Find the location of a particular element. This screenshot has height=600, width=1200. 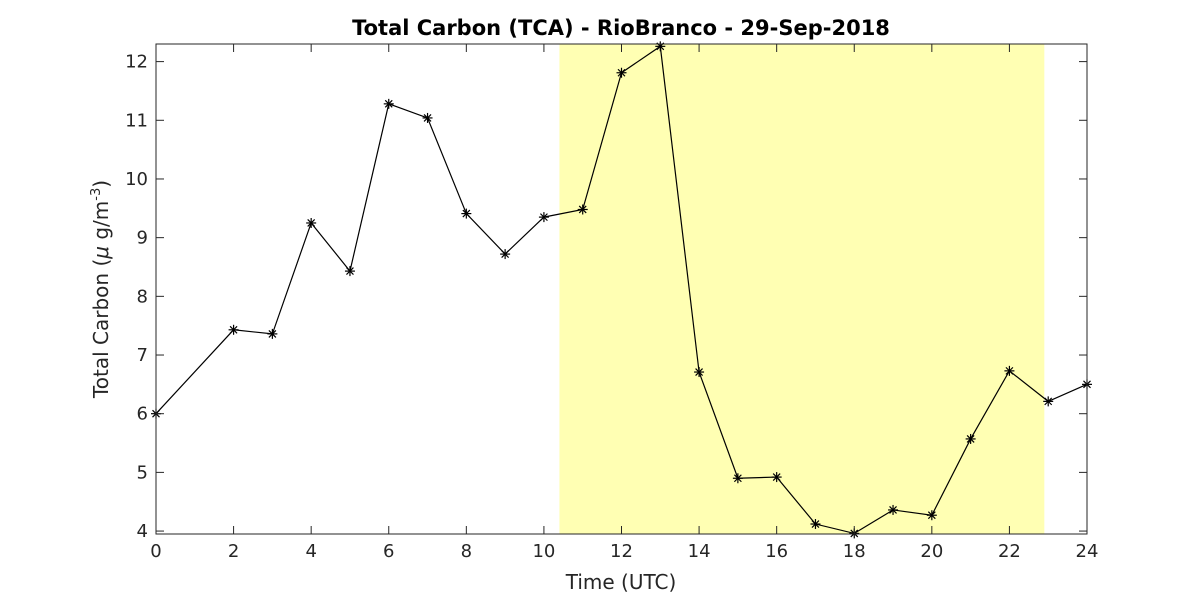

y-tick-label: 9 is located at coordinates (142, 238).